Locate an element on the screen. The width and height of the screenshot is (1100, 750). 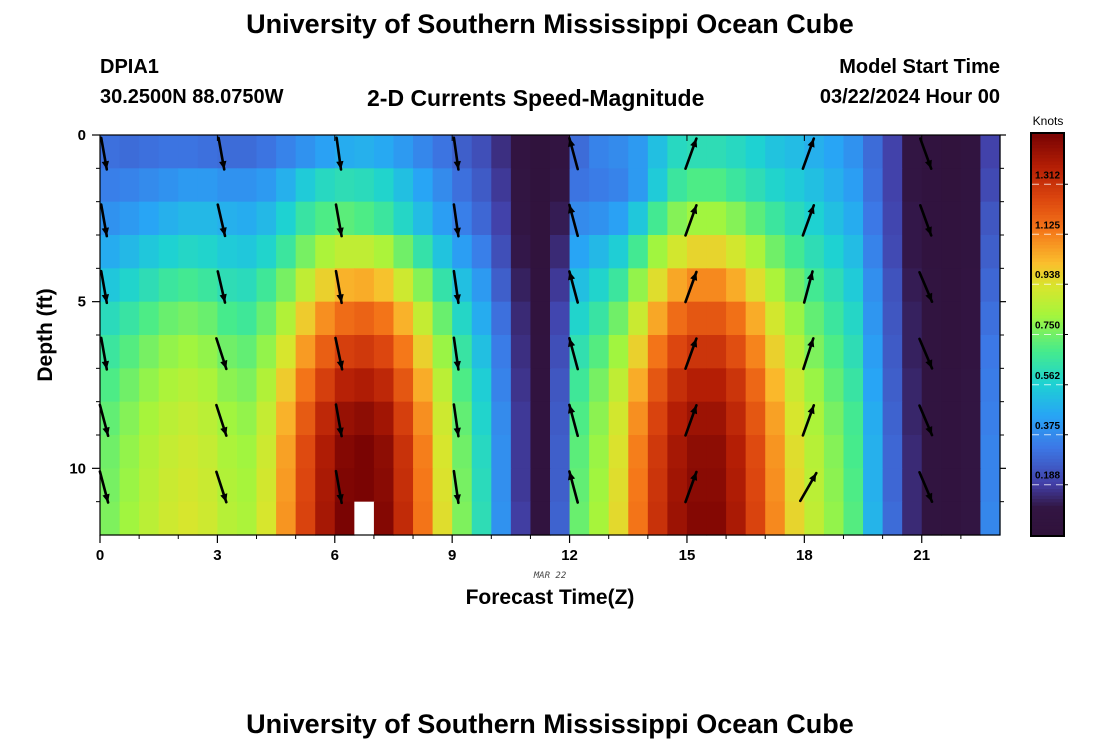
date-label: MAR 22 is located at coordinates (550, 576).